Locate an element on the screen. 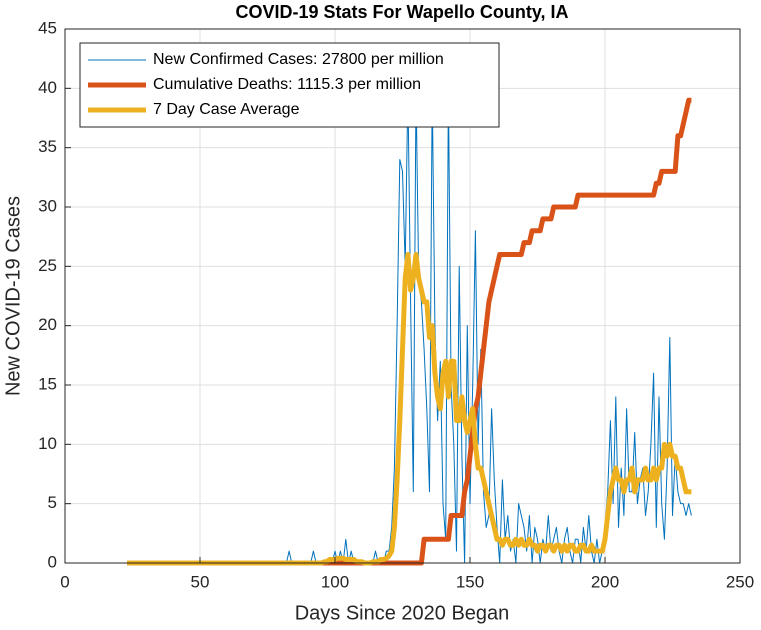 The width and height of the screenshot is (761, 630). y-tick-label: 5 is located at coordinates (52, 502).